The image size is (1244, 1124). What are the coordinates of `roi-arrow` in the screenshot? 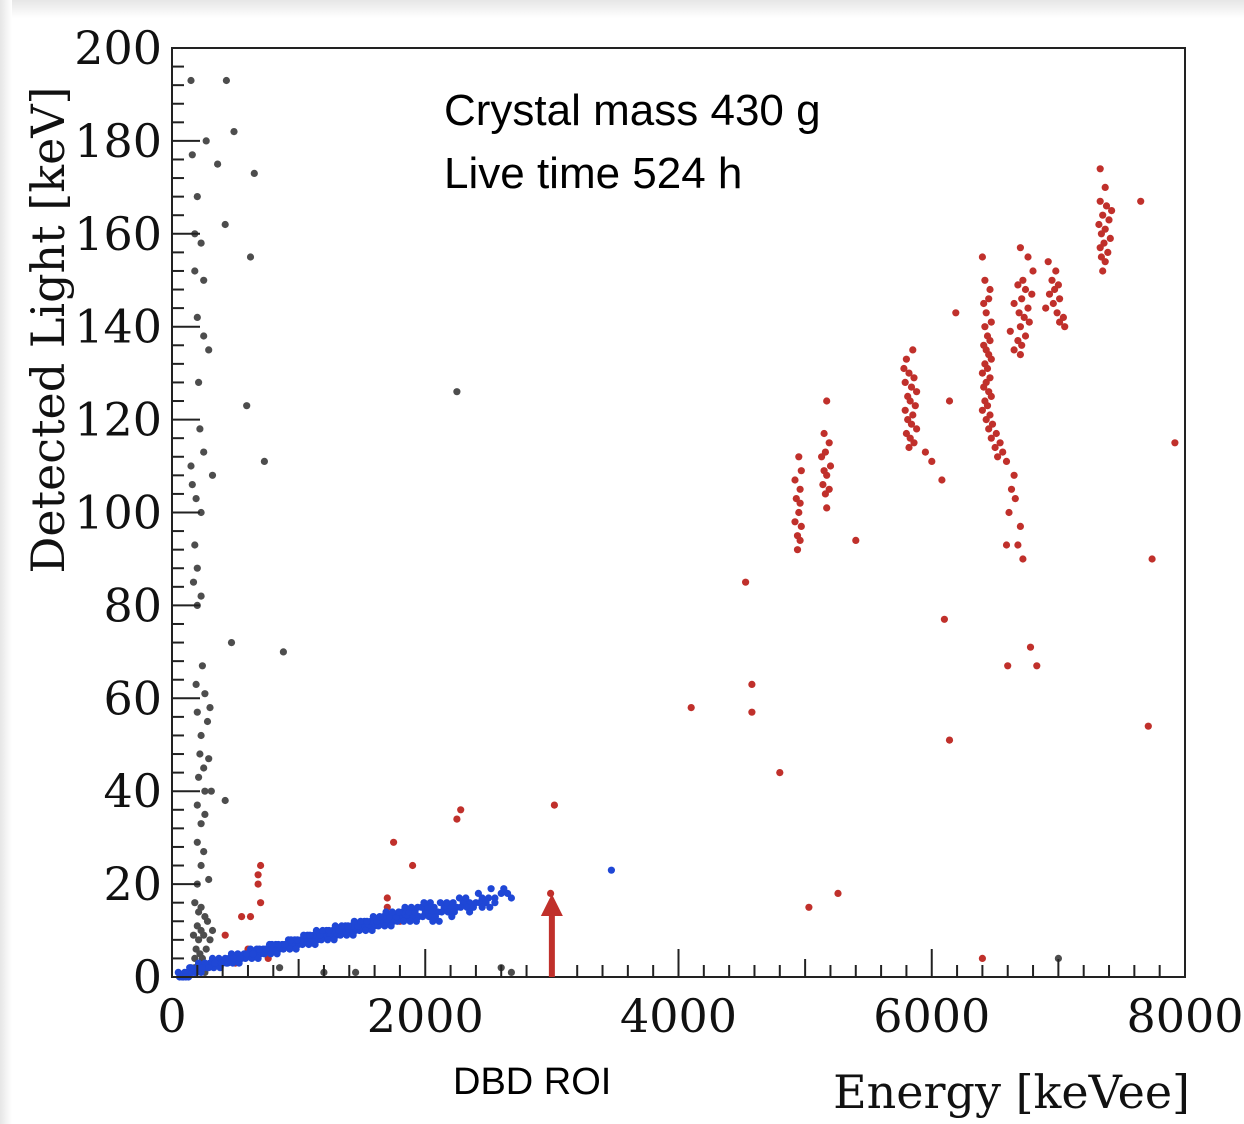 It's located at (551, 935).